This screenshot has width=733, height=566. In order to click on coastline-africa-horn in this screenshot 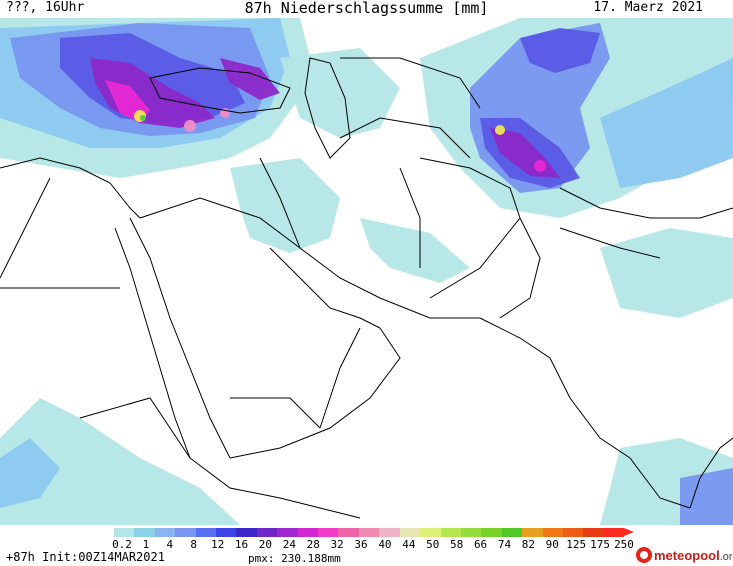, I will do `click(275, 488)`.